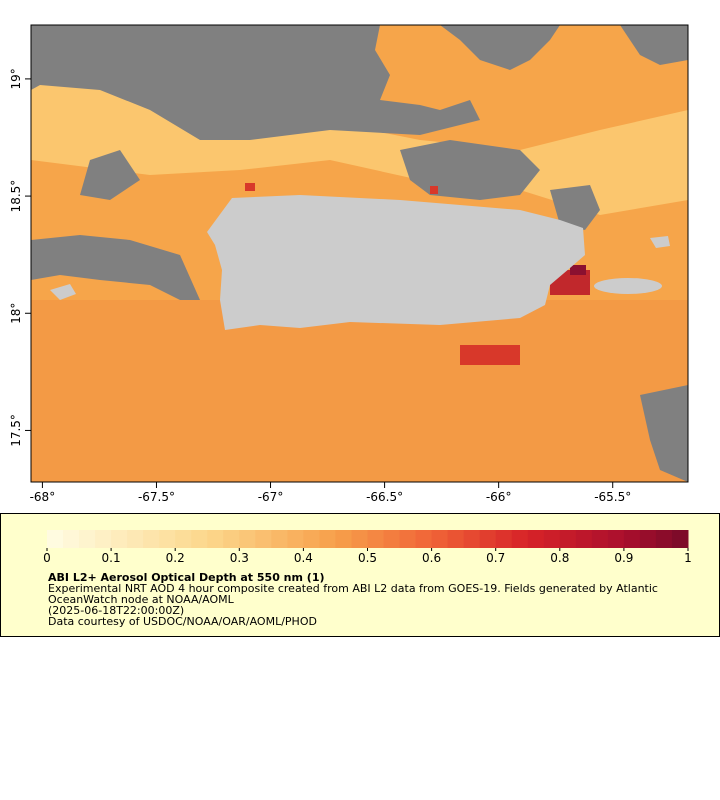 The width and height of the screenshot is (720, 800). What do you see at coordinates (367, 558) in the screenshot?
I see `colorbar-tick-label: 0.5` at bounding box center [367, 558].